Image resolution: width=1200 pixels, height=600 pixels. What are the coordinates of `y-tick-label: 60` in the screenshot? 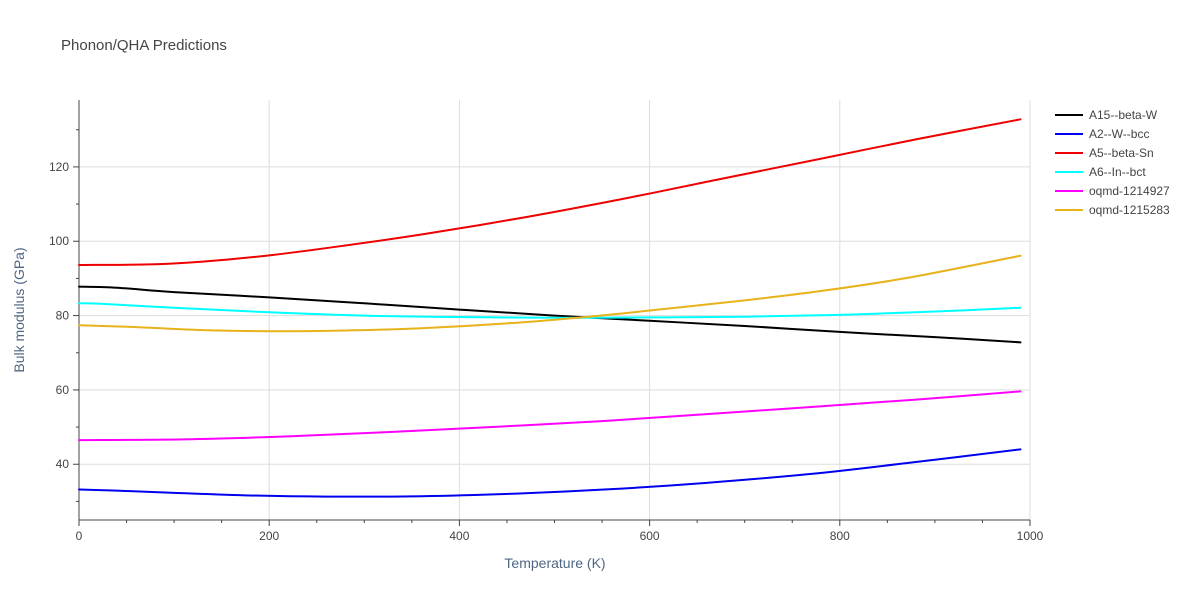 It's located at (63, 390).